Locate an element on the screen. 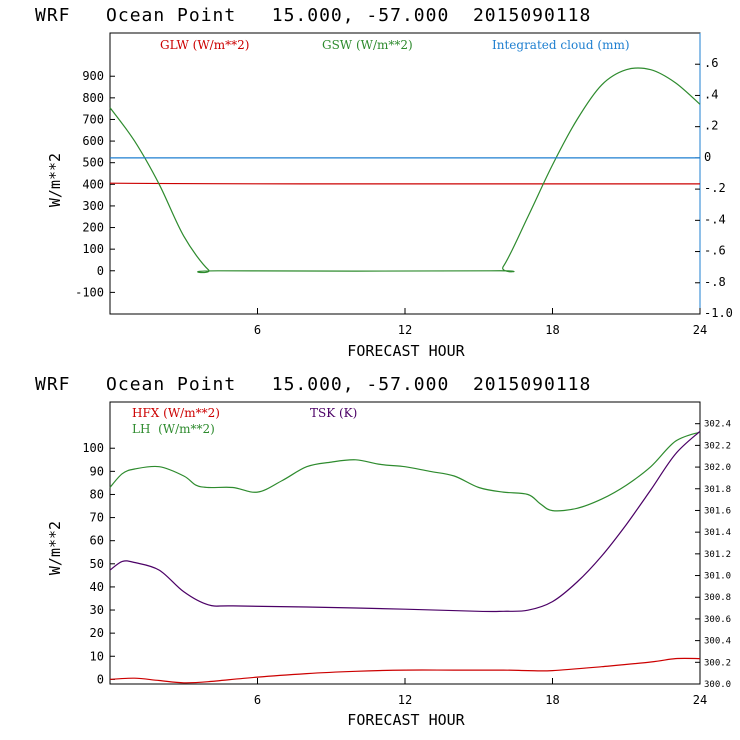  y-tick-label-top: 800 is located at coordinates (93, 98).